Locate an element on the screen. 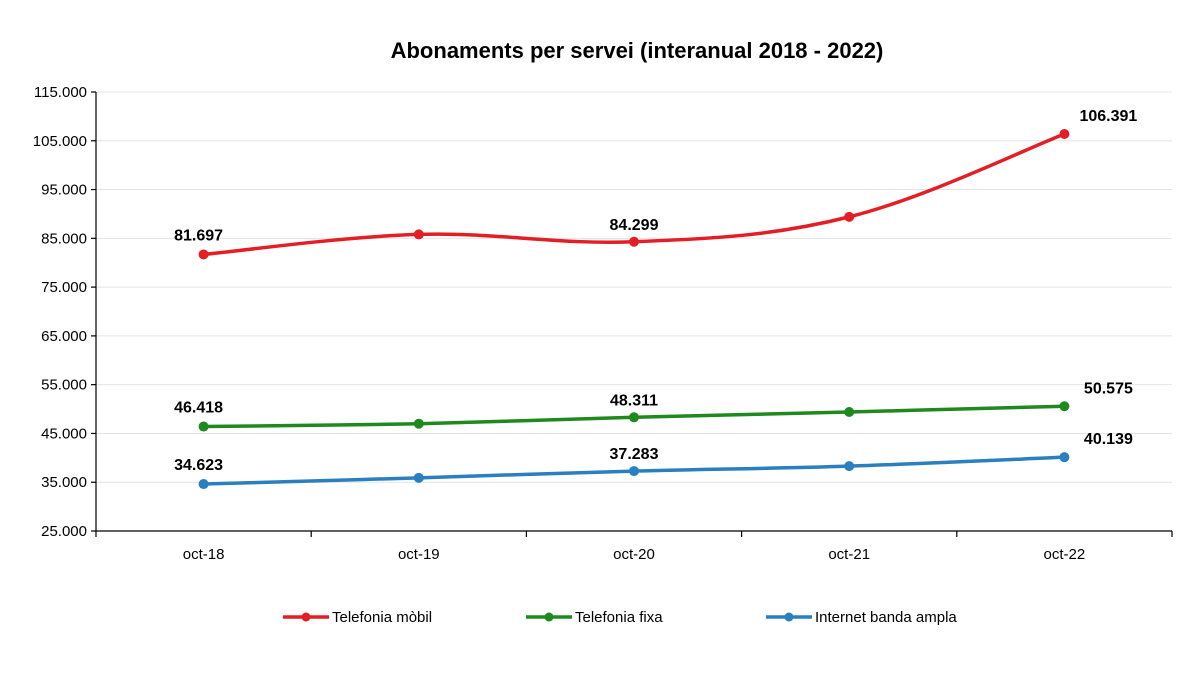 Image resolution: width=1200 pixels, height=675 pixels. legend-marker-internet-banda-ampla is located at coordinates (789, 617).